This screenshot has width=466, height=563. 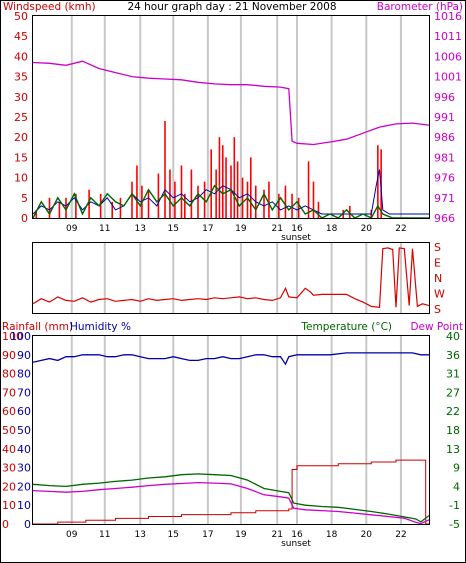 I want to click on windspeed-tick: 35, so click(x=21, y=77).